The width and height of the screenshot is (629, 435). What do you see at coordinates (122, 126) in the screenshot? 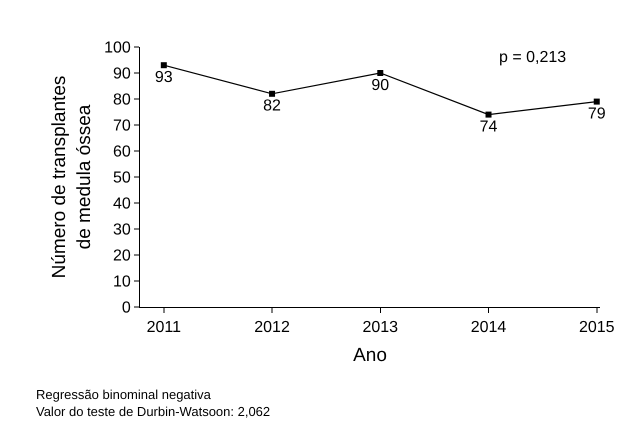
I see `y-tick-label: 70` at bounding box center [122, 126].